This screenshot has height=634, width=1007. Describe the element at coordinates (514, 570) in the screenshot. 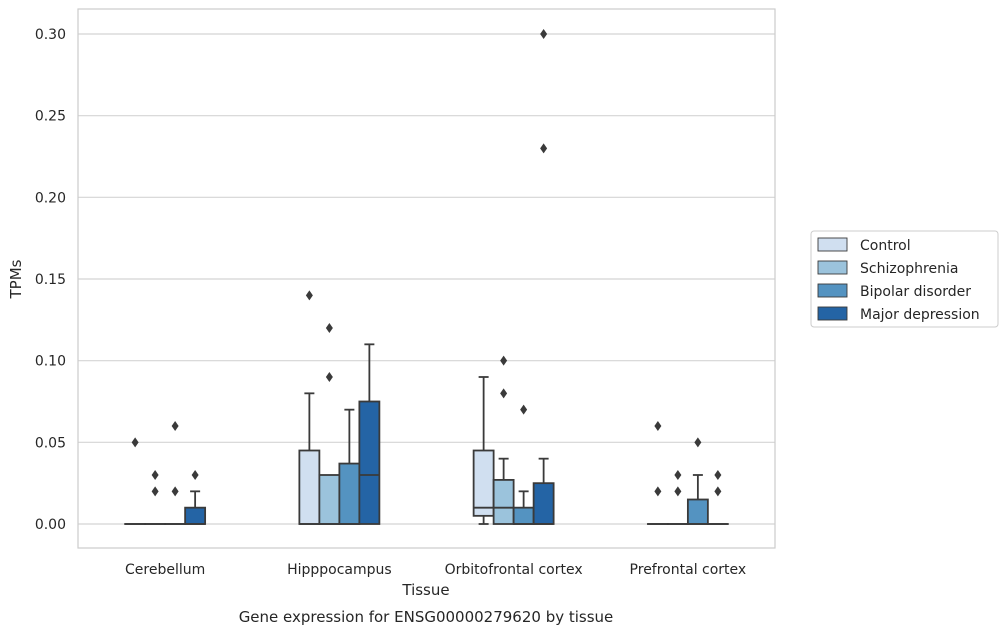

I see `x-tick-label: Orbitofrontal cortex` at that location.